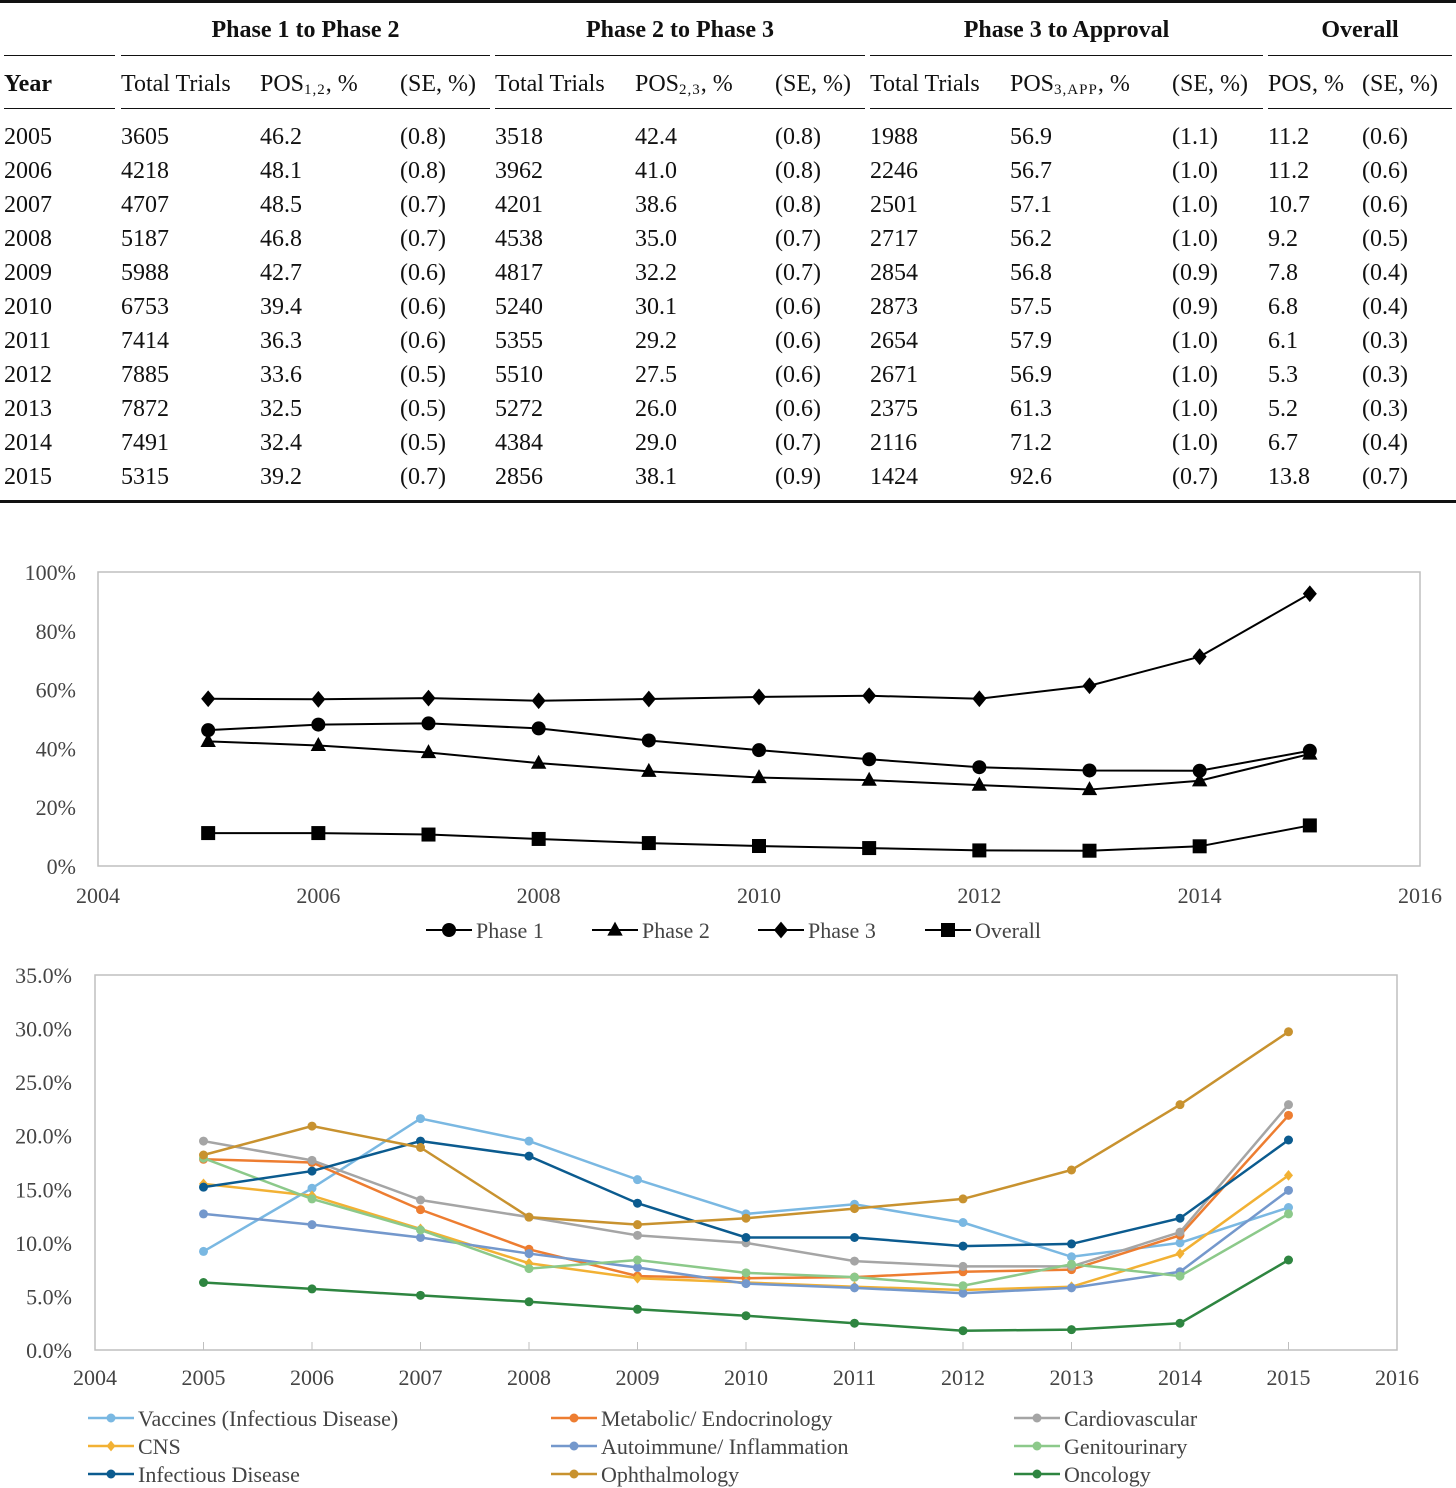 Image resolution: width=1456 pixels, height=1488 pixels. I want to click on table-cell: 1988, so click(894, 137).